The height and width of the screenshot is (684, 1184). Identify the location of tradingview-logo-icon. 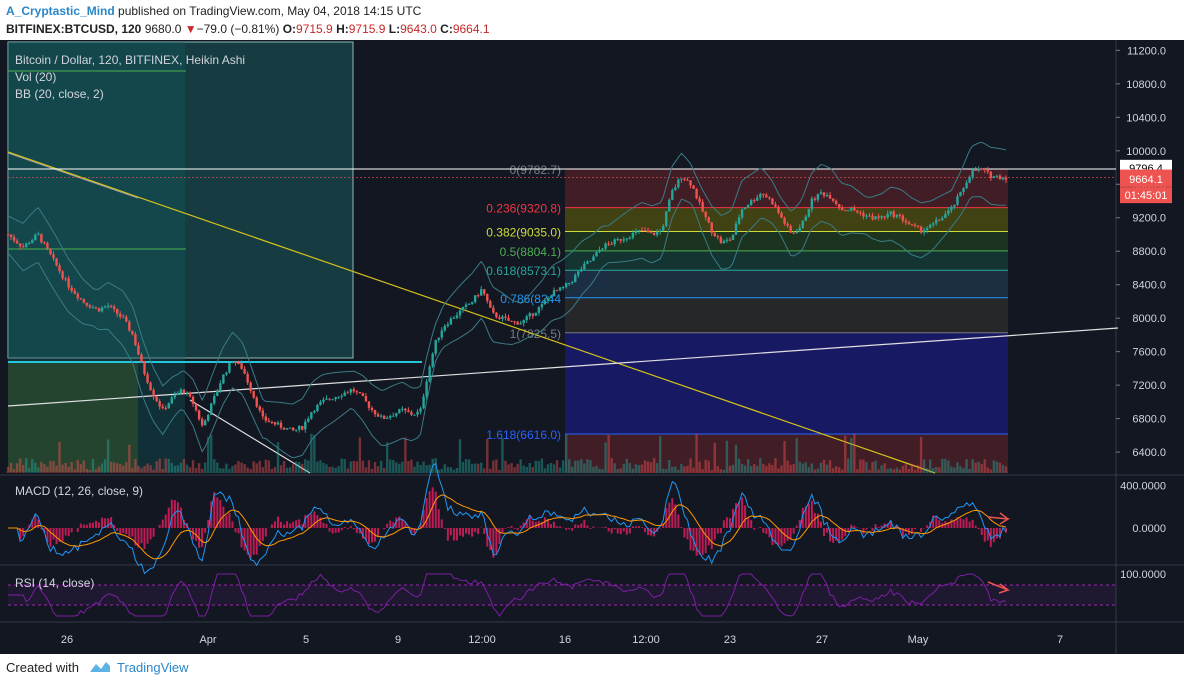
(100, 667).